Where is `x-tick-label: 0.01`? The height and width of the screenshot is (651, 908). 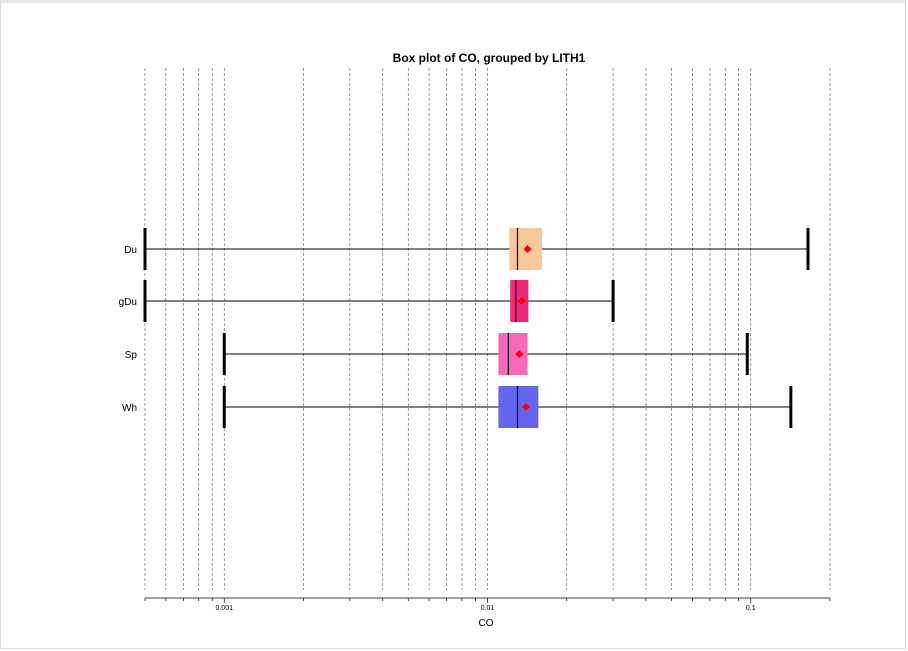
x-tick-label: 0.01 is located at coordinates (488, 608).